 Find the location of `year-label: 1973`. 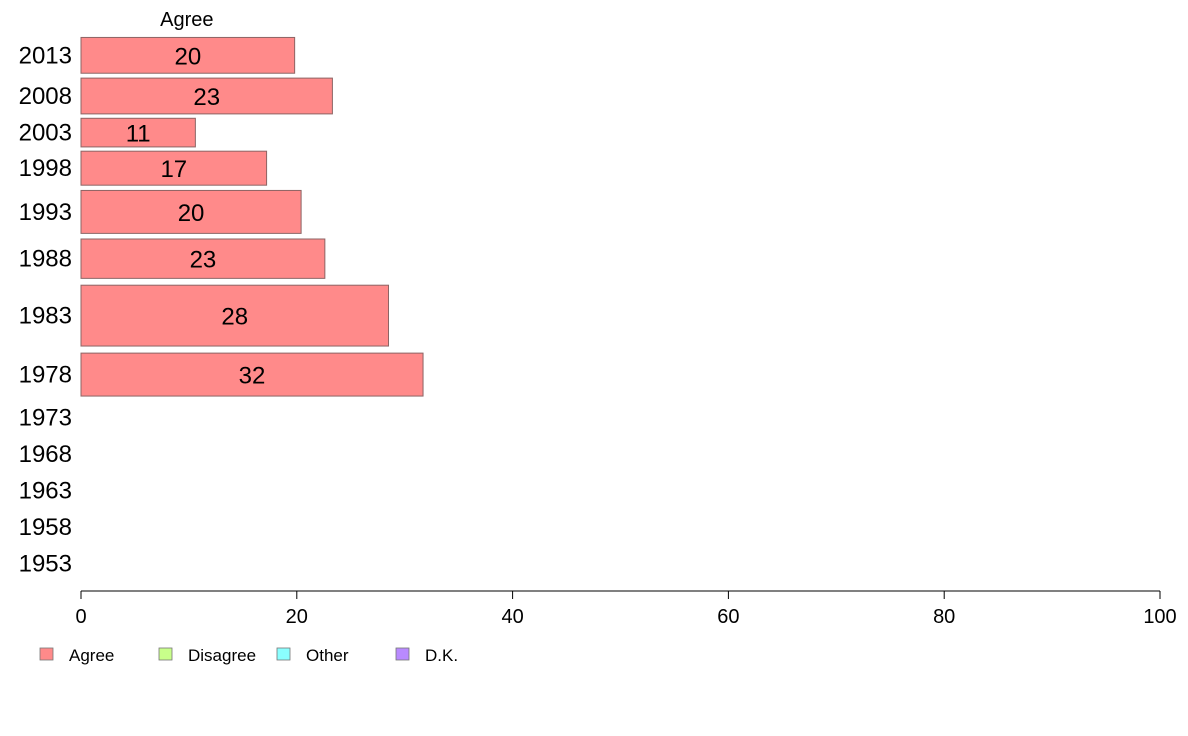

year-label: 1973 is located at coordinates (45, 417).